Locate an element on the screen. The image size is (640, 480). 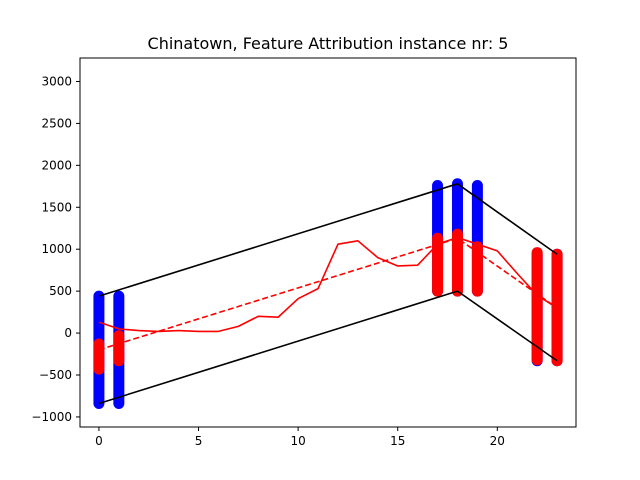
y-tick-label: 500 is located at coordinates (60, 291).